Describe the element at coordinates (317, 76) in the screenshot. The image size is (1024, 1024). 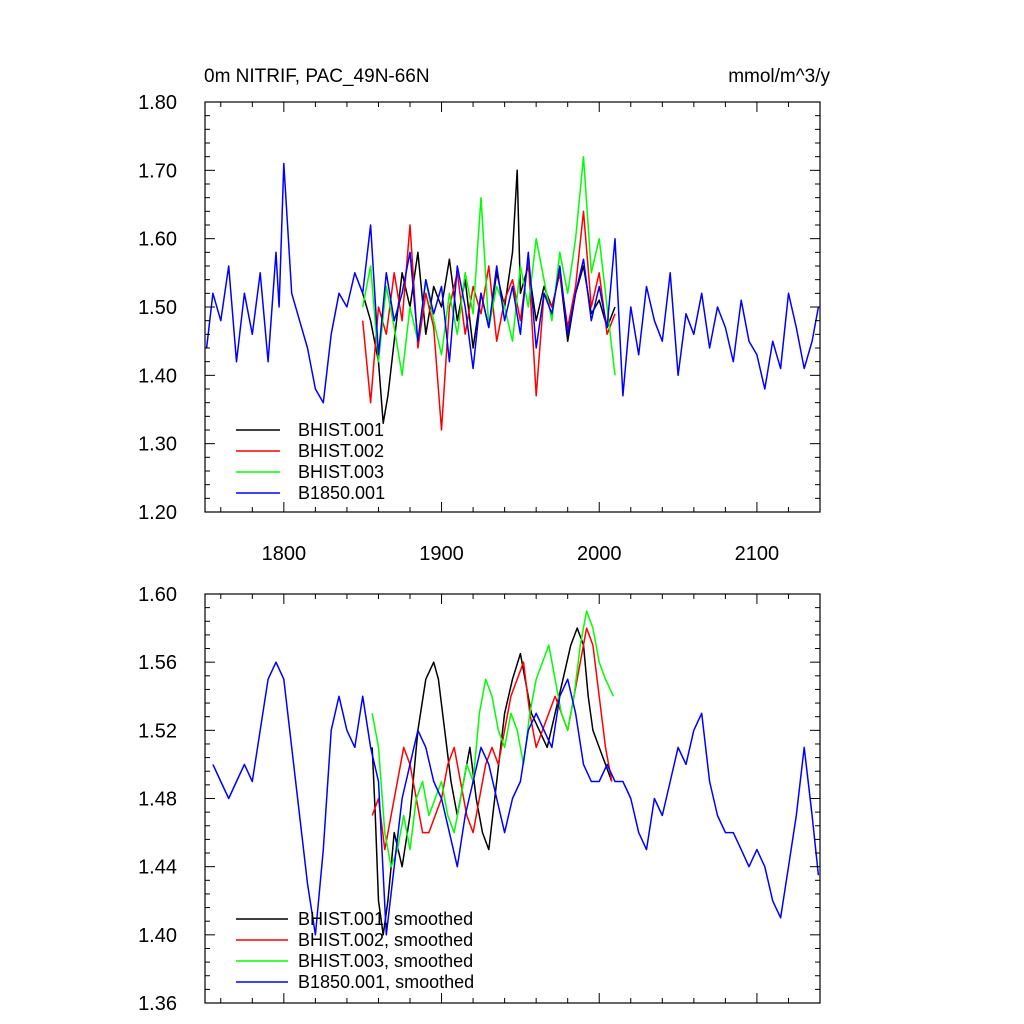
I see `chart-title: 0m NITRIF, PAC_49N-66N` at that location.